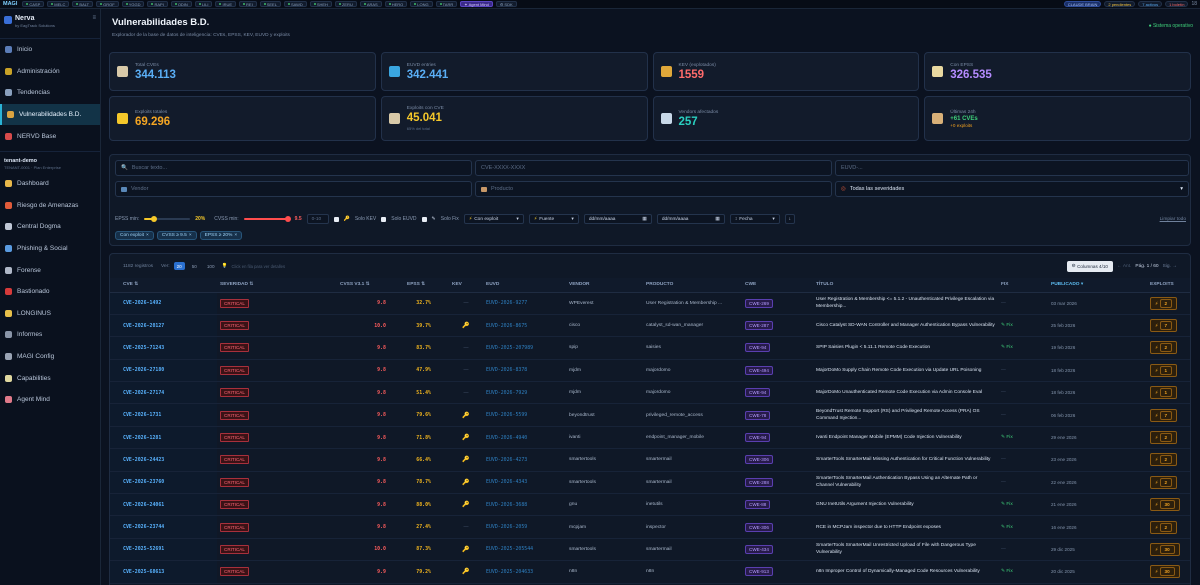 This screenshot has height=585, width=1200. I want to click on sidebar-item-central-dogma: Central Dogma, so click(50, 227).